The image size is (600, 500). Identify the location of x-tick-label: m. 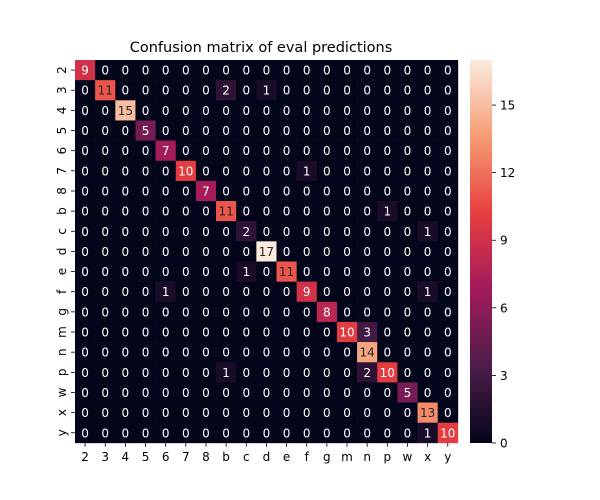
(347, 457).